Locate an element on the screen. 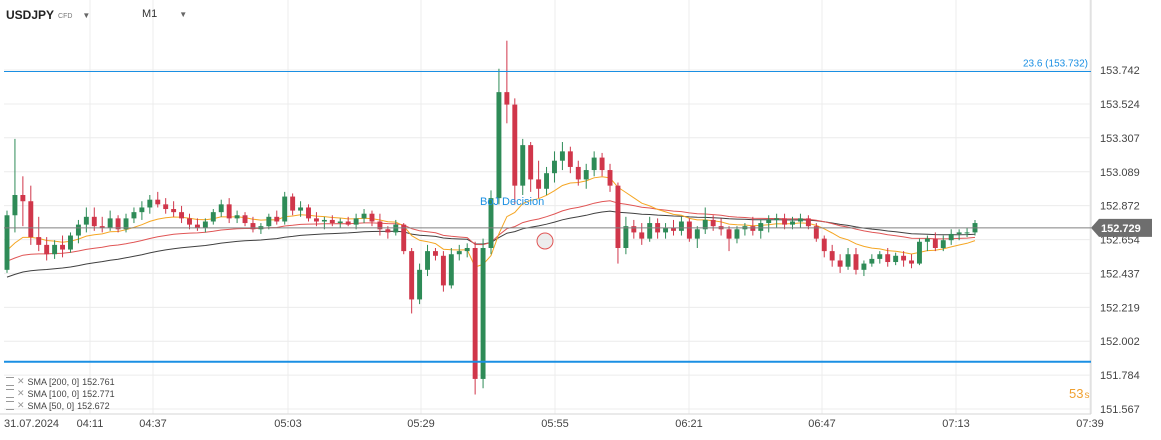 The width and height of the screenshot is (1161, 440). indicator-row: ✕ SMA [100, 0] 152.771 is located at coordinates (60, 393).